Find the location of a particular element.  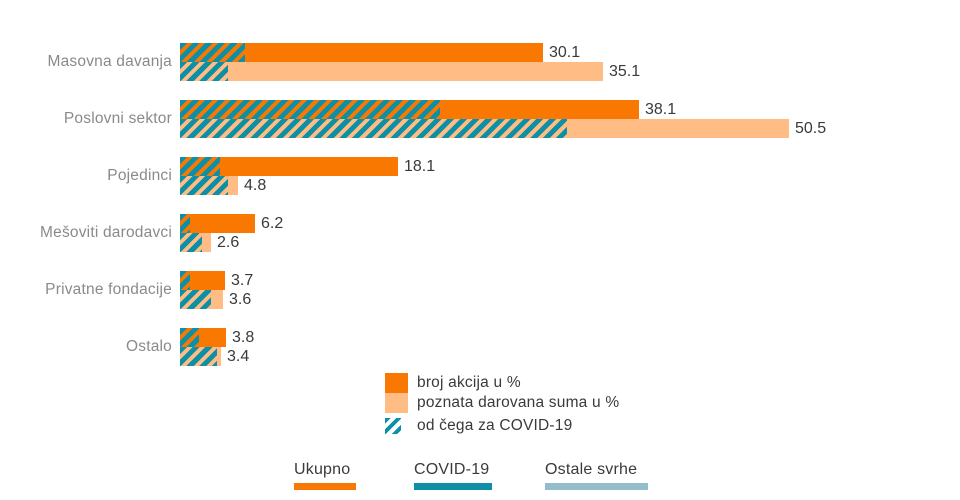

bar-group: 6.2 2.6 is located at coordinates (231, 233).